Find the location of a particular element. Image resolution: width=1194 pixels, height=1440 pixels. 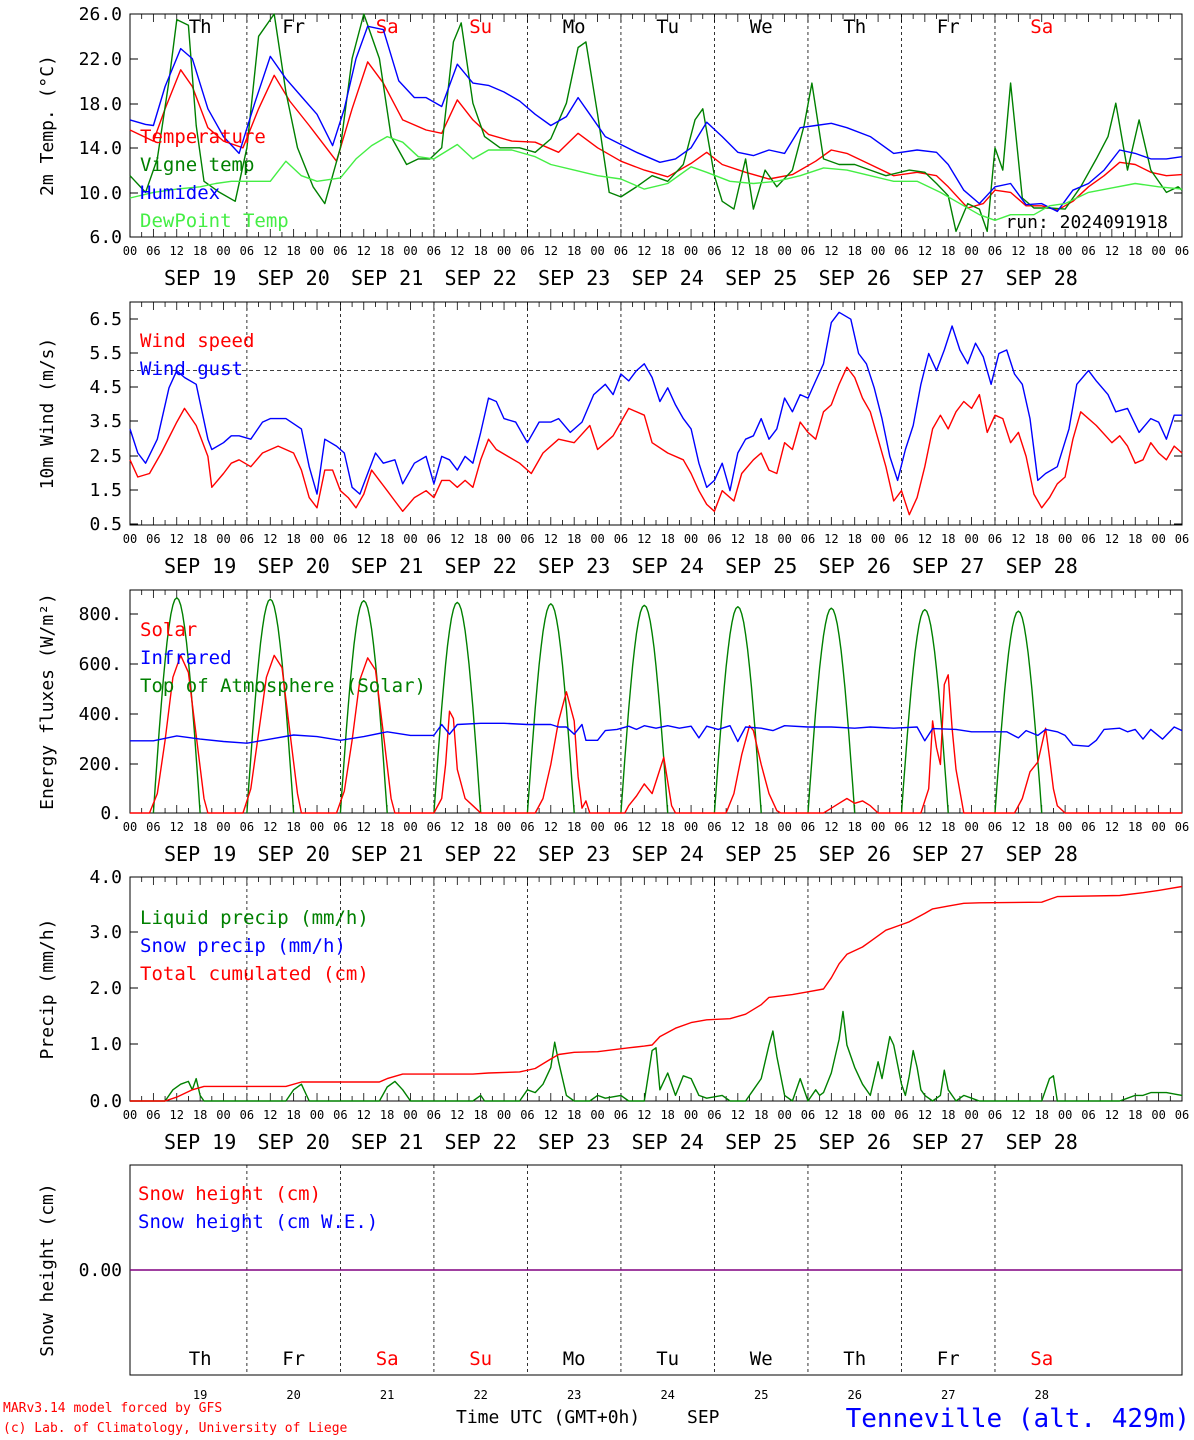

legend-entry: Wind speed is located at coordinates (197, 341).